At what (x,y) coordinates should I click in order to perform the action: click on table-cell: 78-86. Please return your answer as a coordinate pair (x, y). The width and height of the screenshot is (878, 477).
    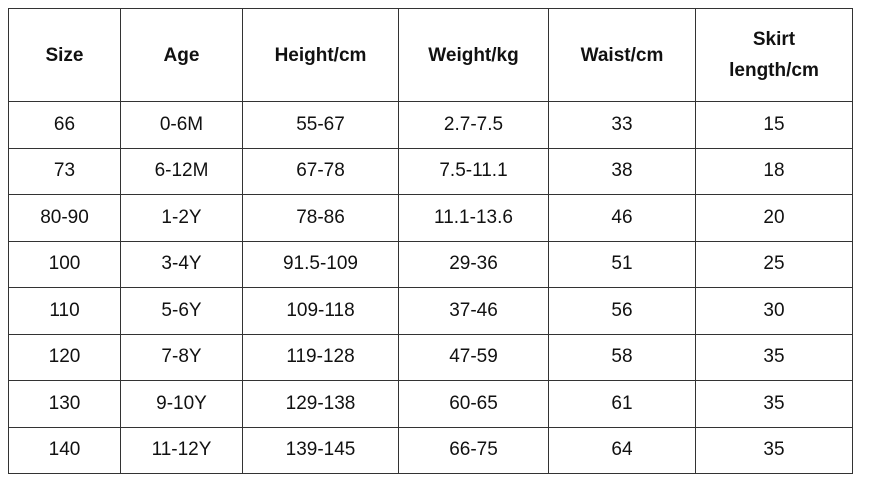
    Looking at the image, I should click on (320, 218).